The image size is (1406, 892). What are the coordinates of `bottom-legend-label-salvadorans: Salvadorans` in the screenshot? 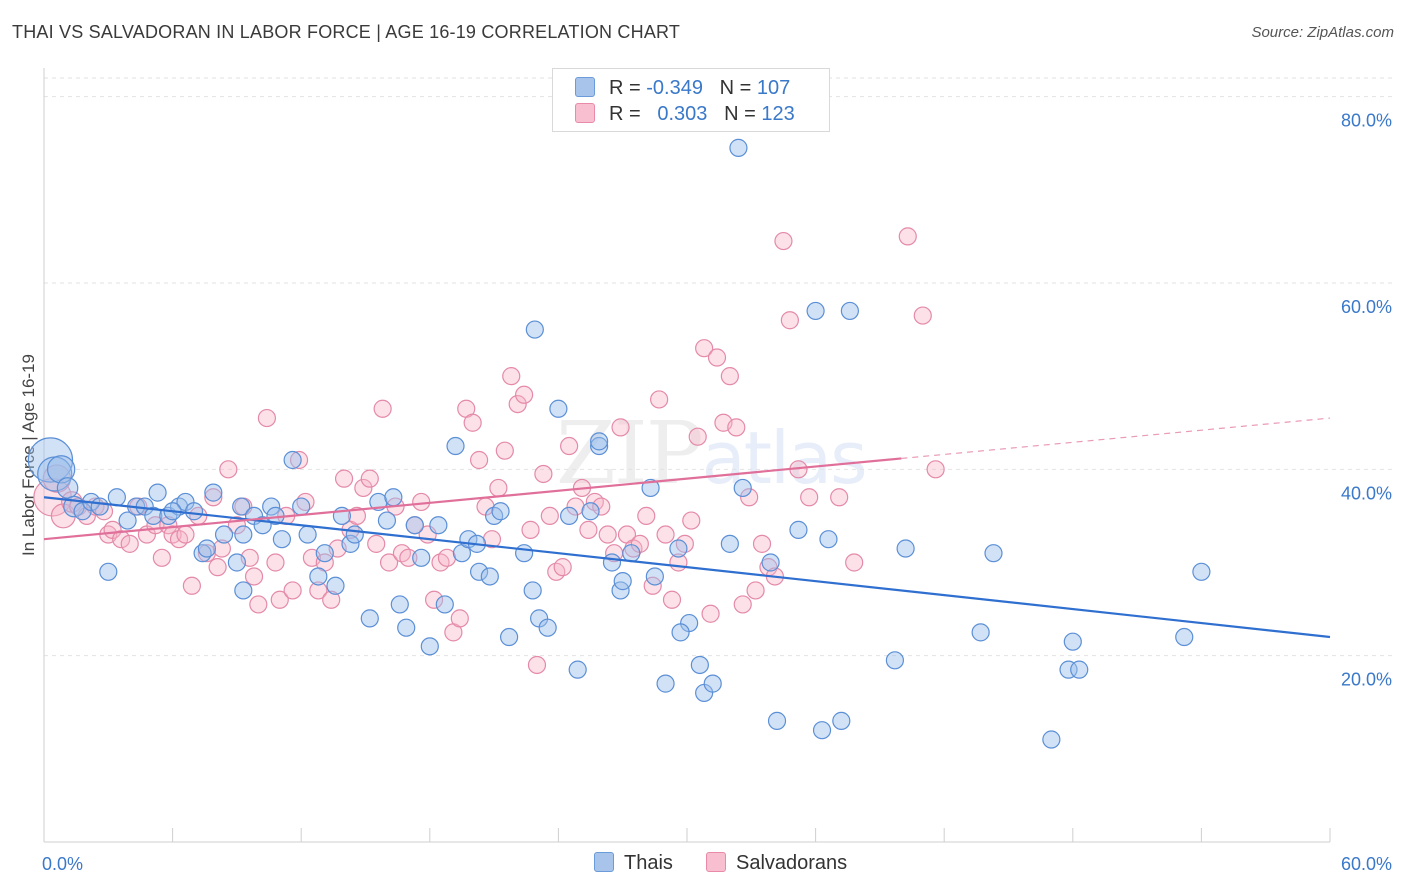 It's located at (792, 863).